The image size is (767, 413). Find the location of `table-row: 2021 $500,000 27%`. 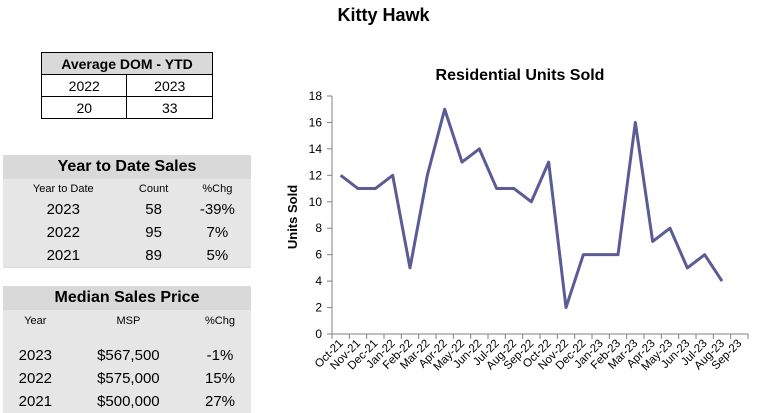

table-row: 2021 $500,000 27% is located at coordinates (127, 401).